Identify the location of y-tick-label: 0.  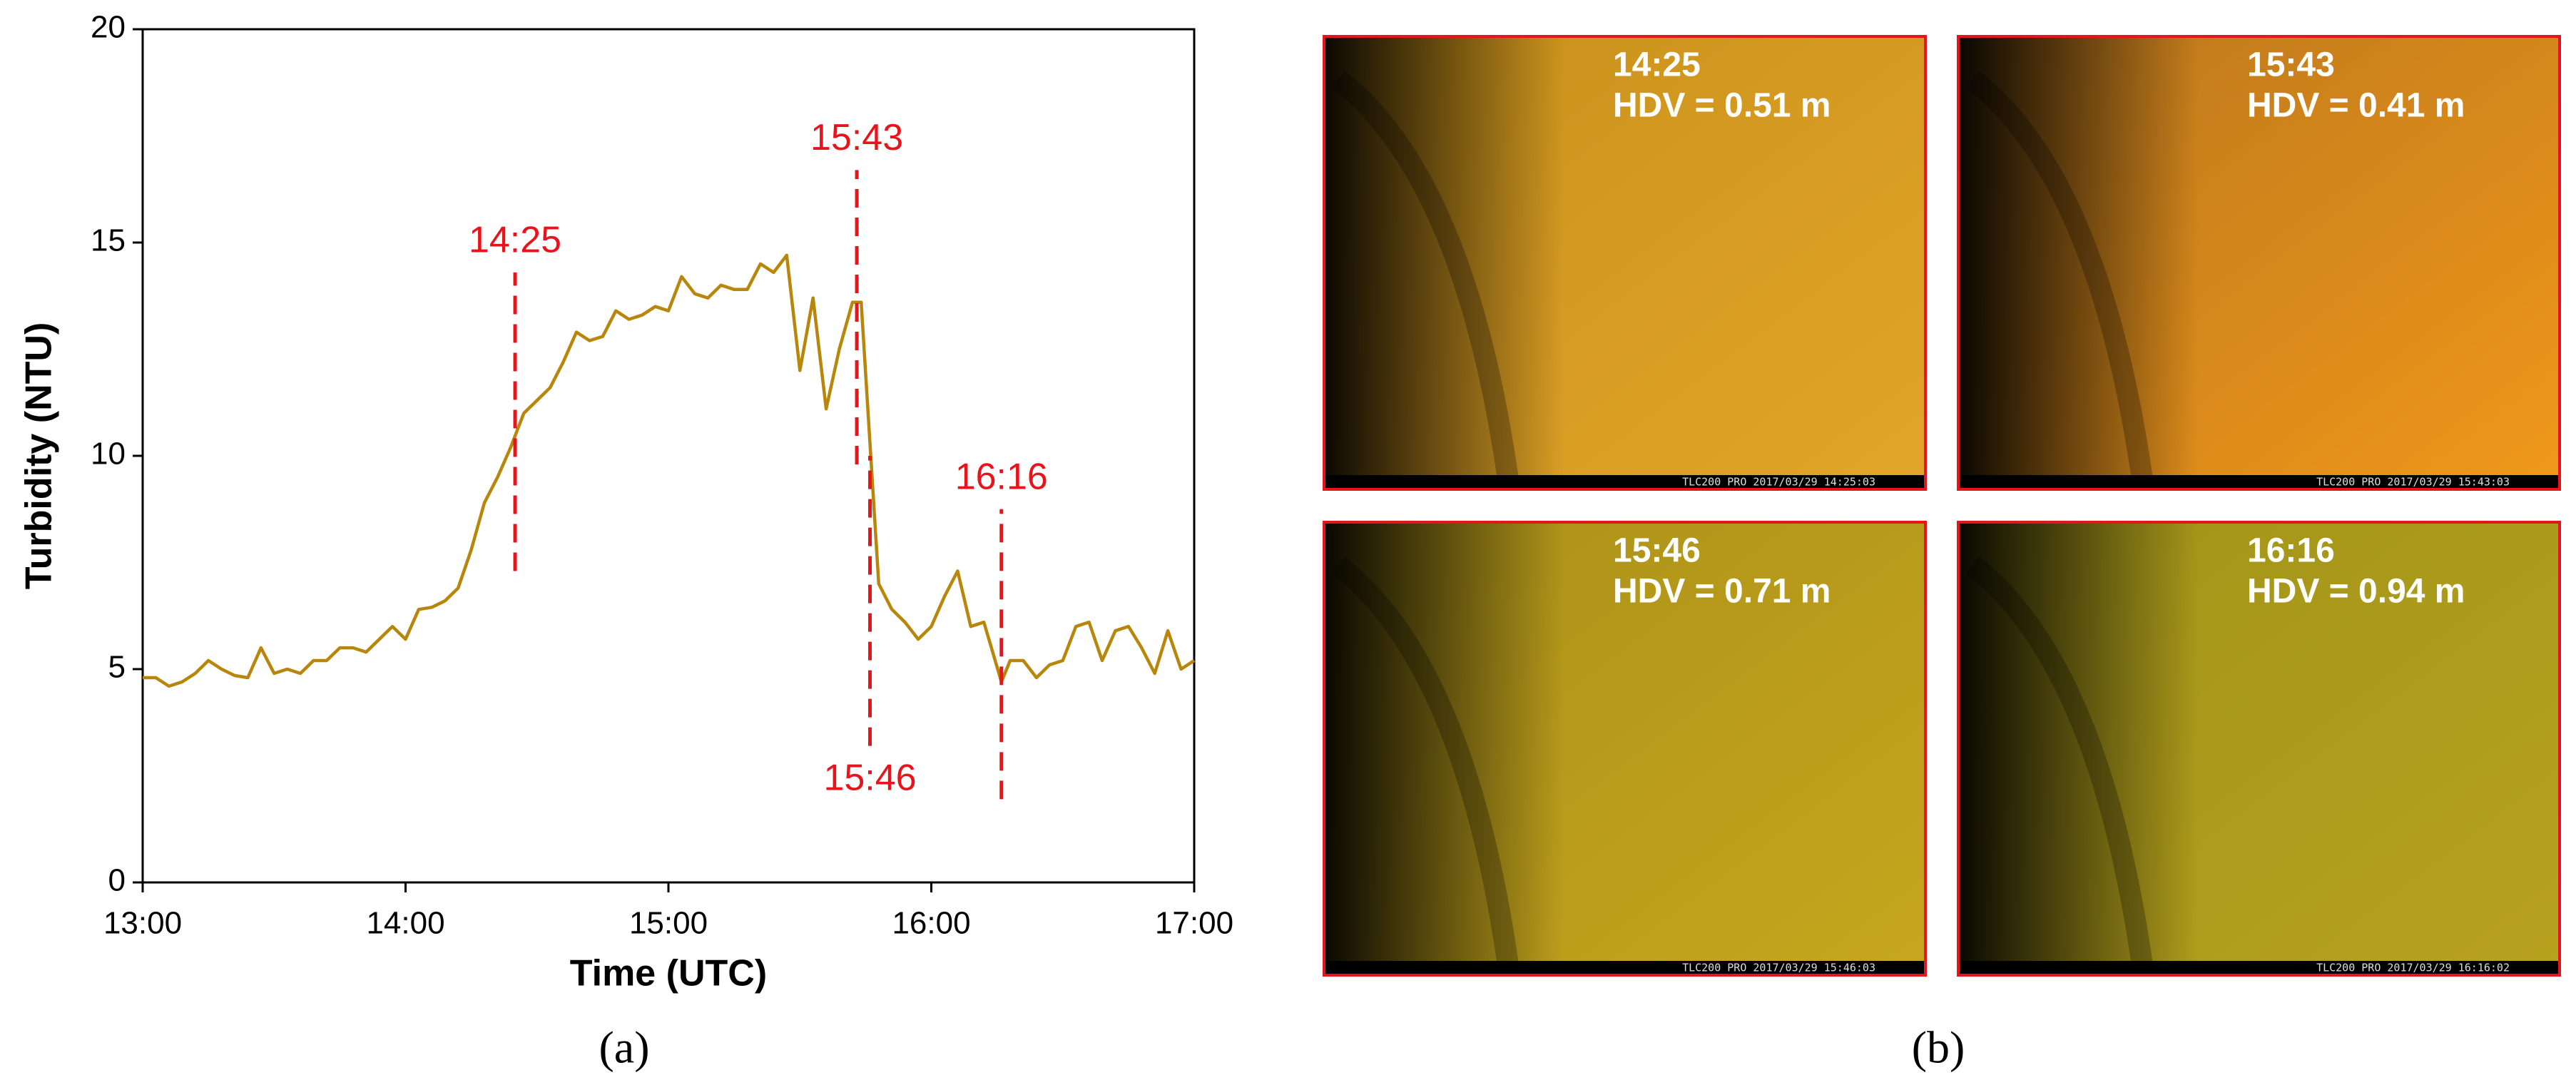
(117, 880).